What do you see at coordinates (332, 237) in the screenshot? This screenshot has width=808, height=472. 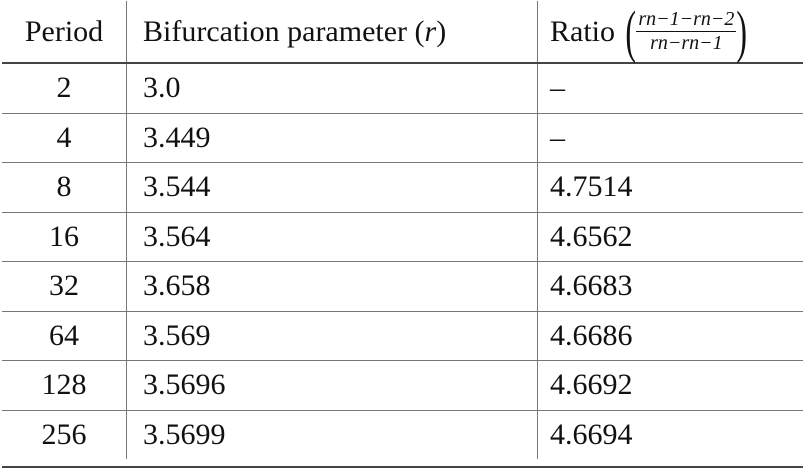 I see `r-cell: 3.564` at bounding box center [332, 237].